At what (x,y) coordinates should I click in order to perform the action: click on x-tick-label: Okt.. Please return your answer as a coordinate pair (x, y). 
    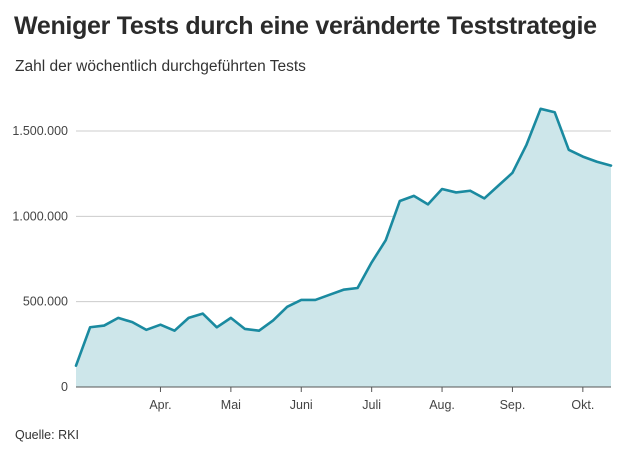
    Looking at the image, I should click on (582, 405).